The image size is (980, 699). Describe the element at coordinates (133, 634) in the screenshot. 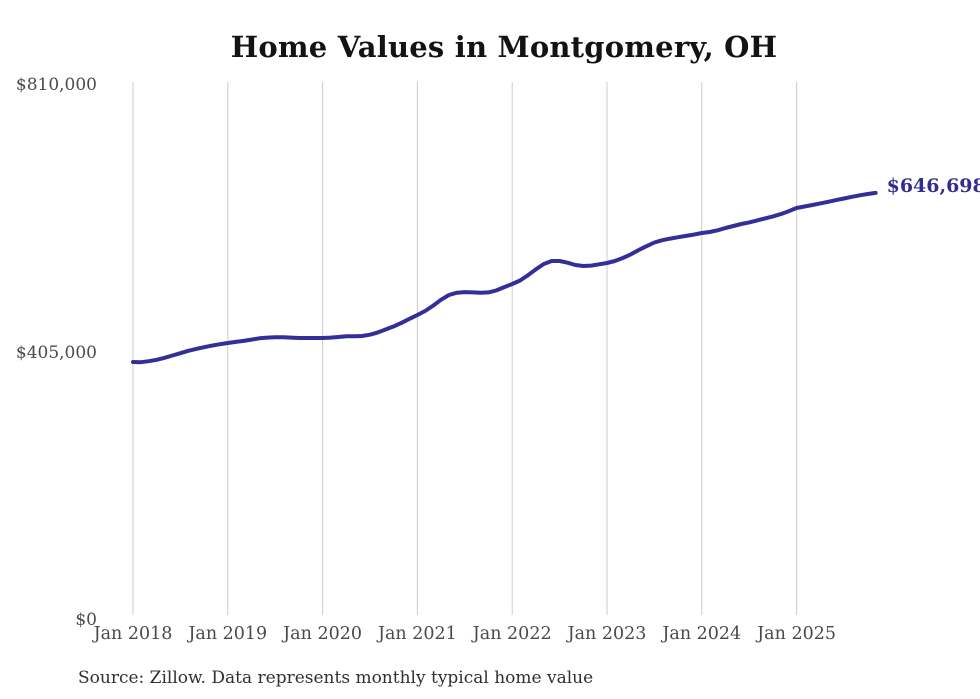

I see `x-tick-jan-2018: Jan 2018` at that location.